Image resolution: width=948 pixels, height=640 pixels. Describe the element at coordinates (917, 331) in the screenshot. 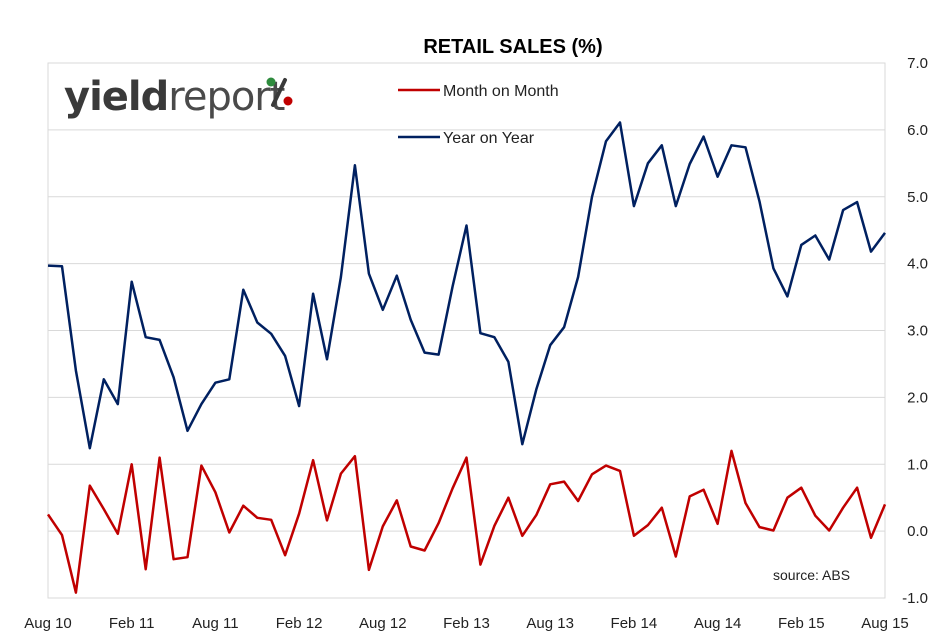

I see `y-tick-label: 3.0` at that location.